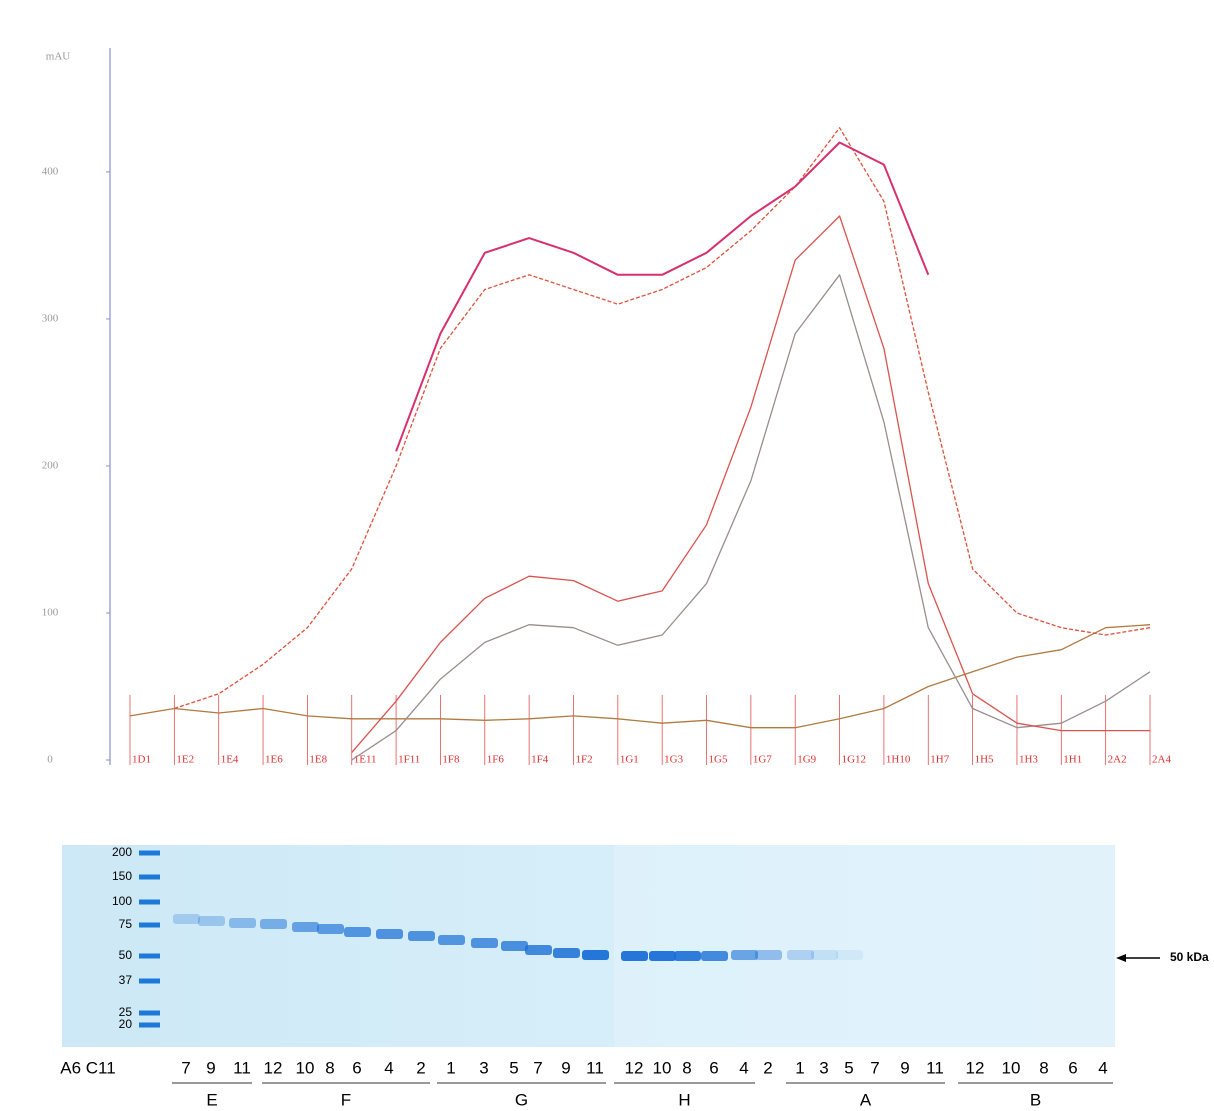 This screenshot has height=1111, width=1214. I want to click on y-axis-label: mAU, so click(58, 57).